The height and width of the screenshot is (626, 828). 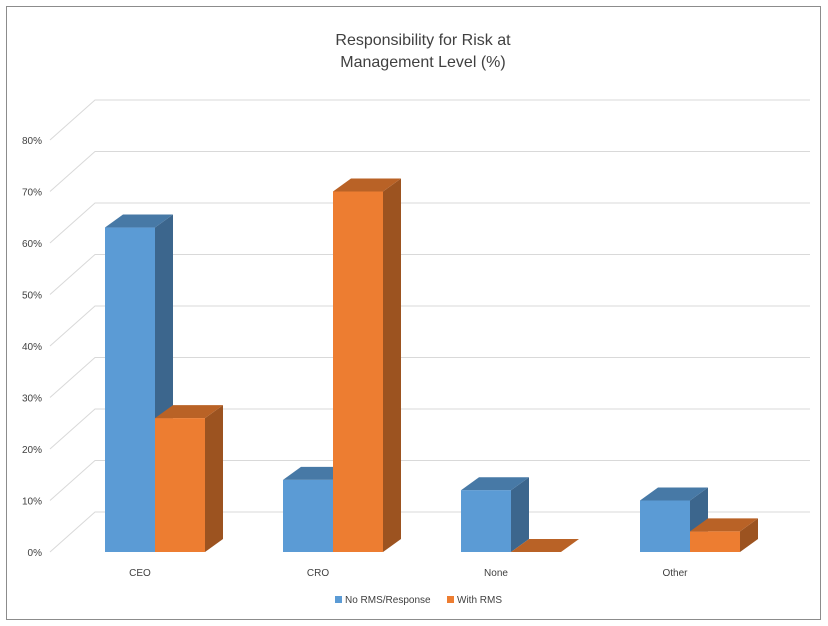 What do you see at coordinates (32, 296) in the screenshot?
I see `y-tick-label: 50%` at bounding box center [32, 296].